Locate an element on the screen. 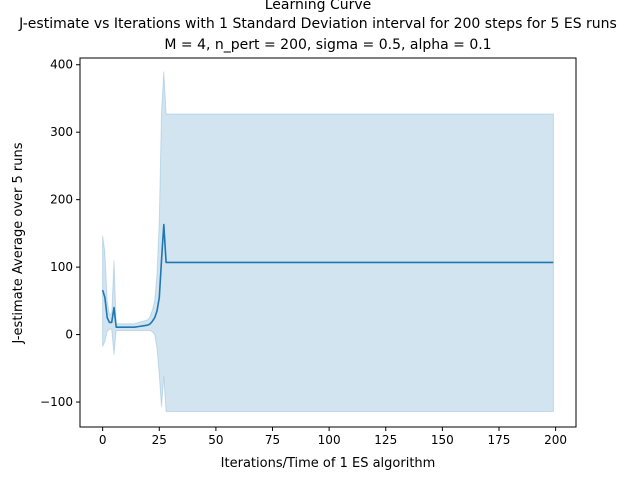 This screenshot has width=640, height=480. y-tick-label: 200 is located at coordinates (61, 200).